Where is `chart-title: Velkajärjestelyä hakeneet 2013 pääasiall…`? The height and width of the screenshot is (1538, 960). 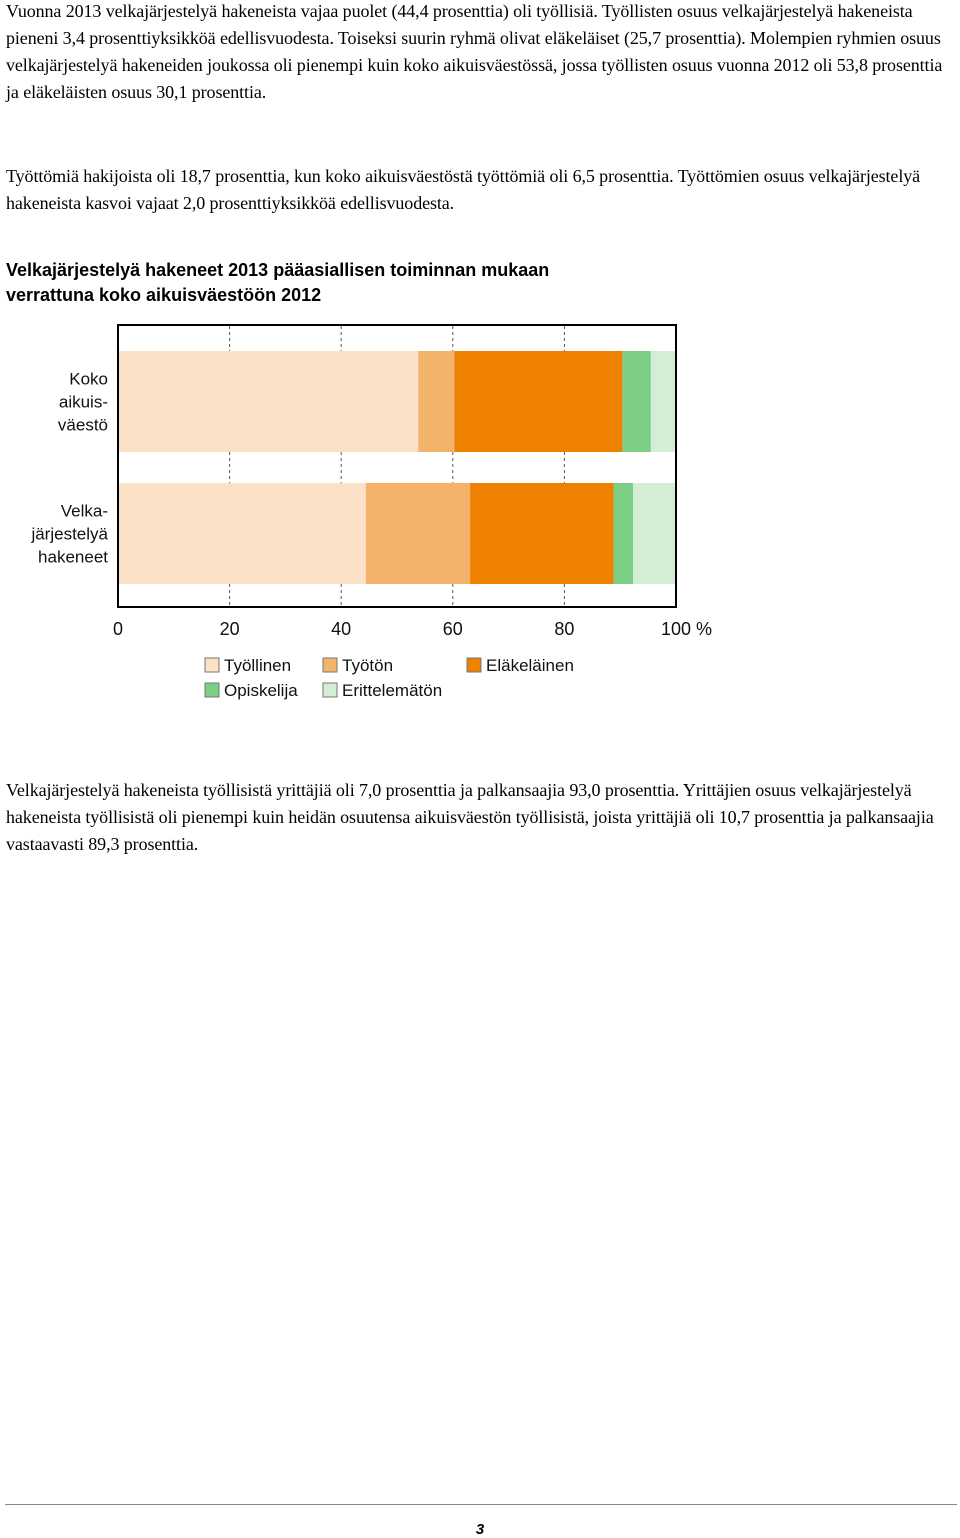
chart-title: Velkajärjestelyä hakeneet 2013 pääasiall… is located at coordinates (356, 283).